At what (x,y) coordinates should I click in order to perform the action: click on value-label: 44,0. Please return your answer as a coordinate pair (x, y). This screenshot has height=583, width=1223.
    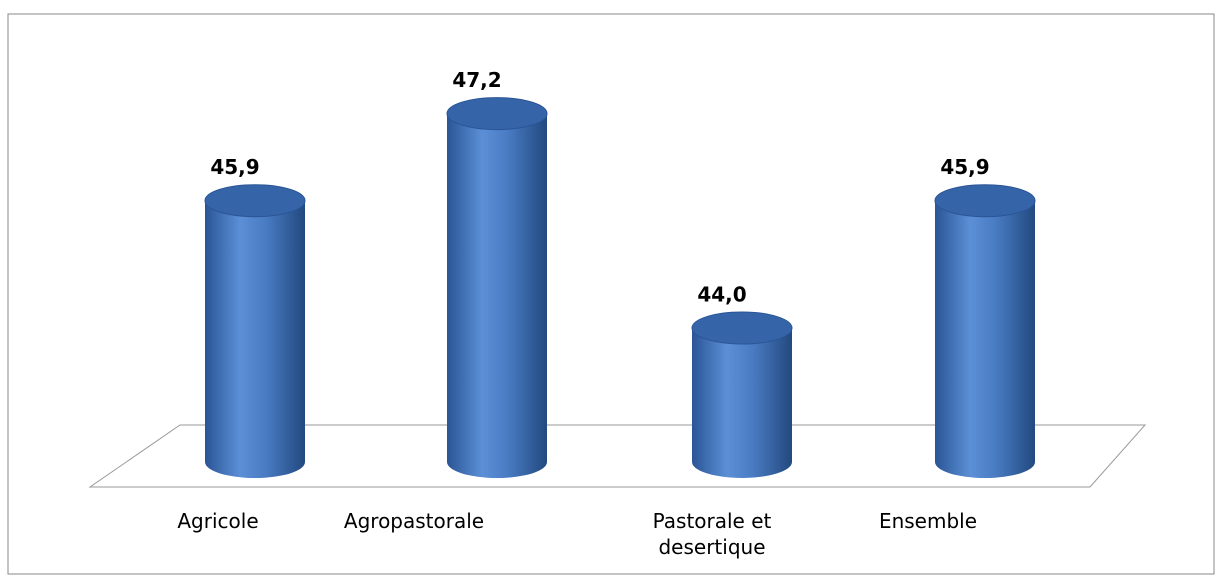
    Looking at the image, I should click on (721, 295).